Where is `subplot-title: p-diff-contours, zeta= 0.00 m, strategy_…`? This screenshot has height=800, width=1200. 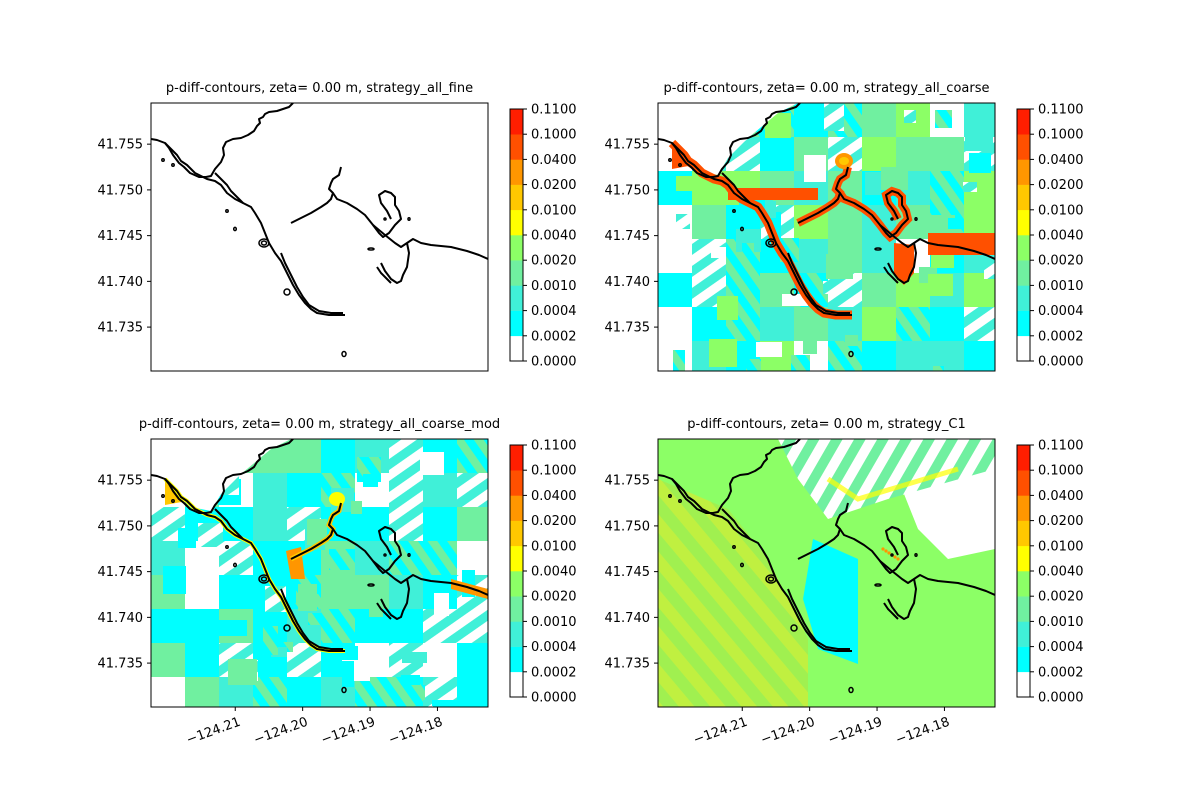 subplot-title: p-diff-contours, zeta= 0.00 m, strategy_… is located at coordinates (827, 88).